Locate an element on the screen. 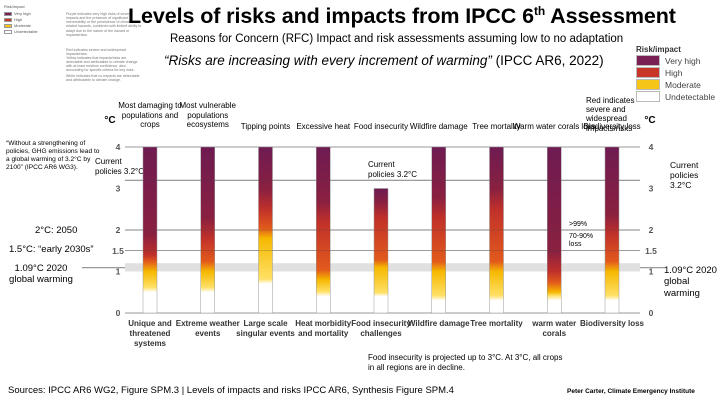 Image resolution: width=720 pixels, height=405 pixels. column-bottom-label: Tree mortality is located at coordinates (496, 323).